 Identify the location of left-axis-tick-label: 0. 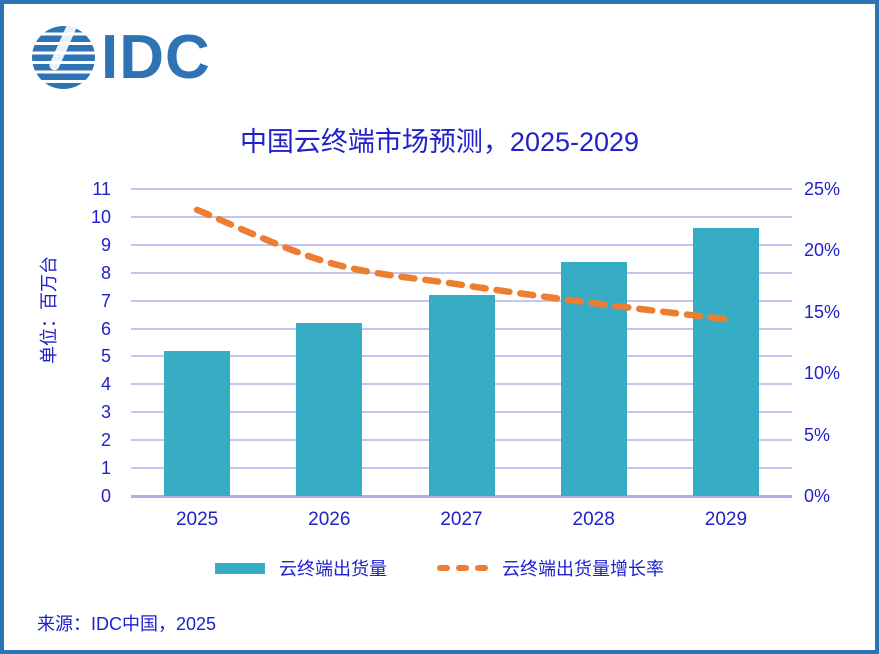
(105, 496).